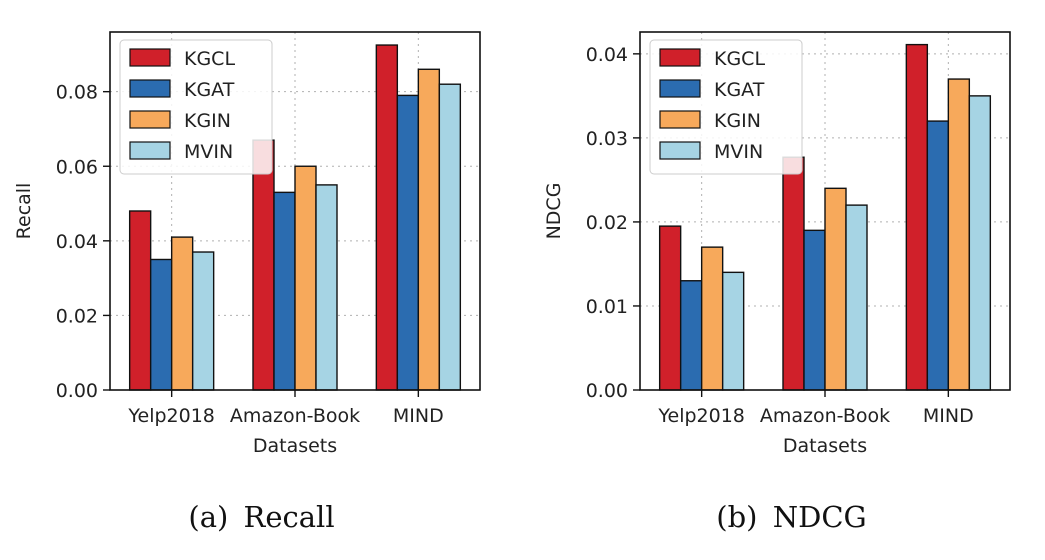 Image resolution: width=1045 pixels, height=560 pixels. What do you see at coordinates (209, 59) in the screenshot?
I see `recall-legend-label-kgcl: KGCL` at bounding box center [209, 59].